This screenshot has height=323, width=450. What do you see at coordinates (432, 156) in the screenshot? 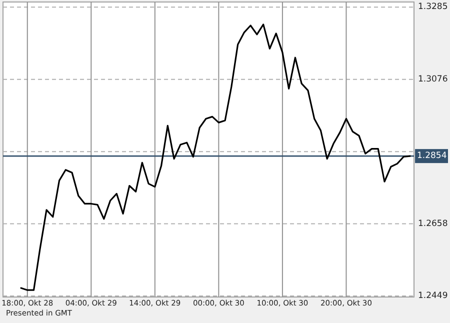
I see `ref-line-label: 1.2854` at bounding box center [432, 156].